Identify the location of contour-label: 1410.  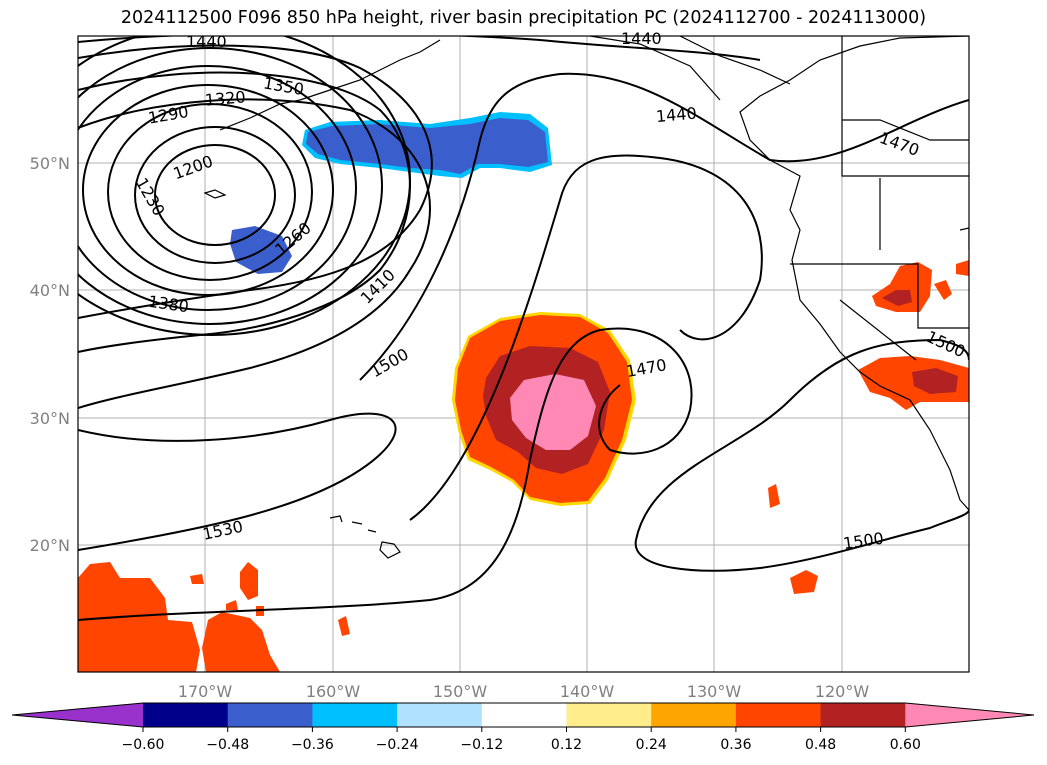
(378, 286).